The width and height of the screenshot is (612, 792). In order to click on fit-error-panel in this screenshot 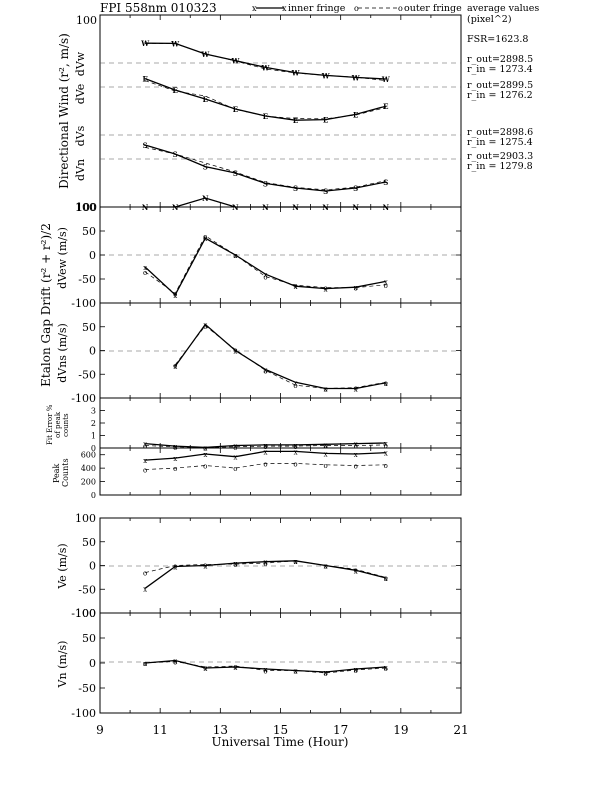, I will do `click(280, 423)`.